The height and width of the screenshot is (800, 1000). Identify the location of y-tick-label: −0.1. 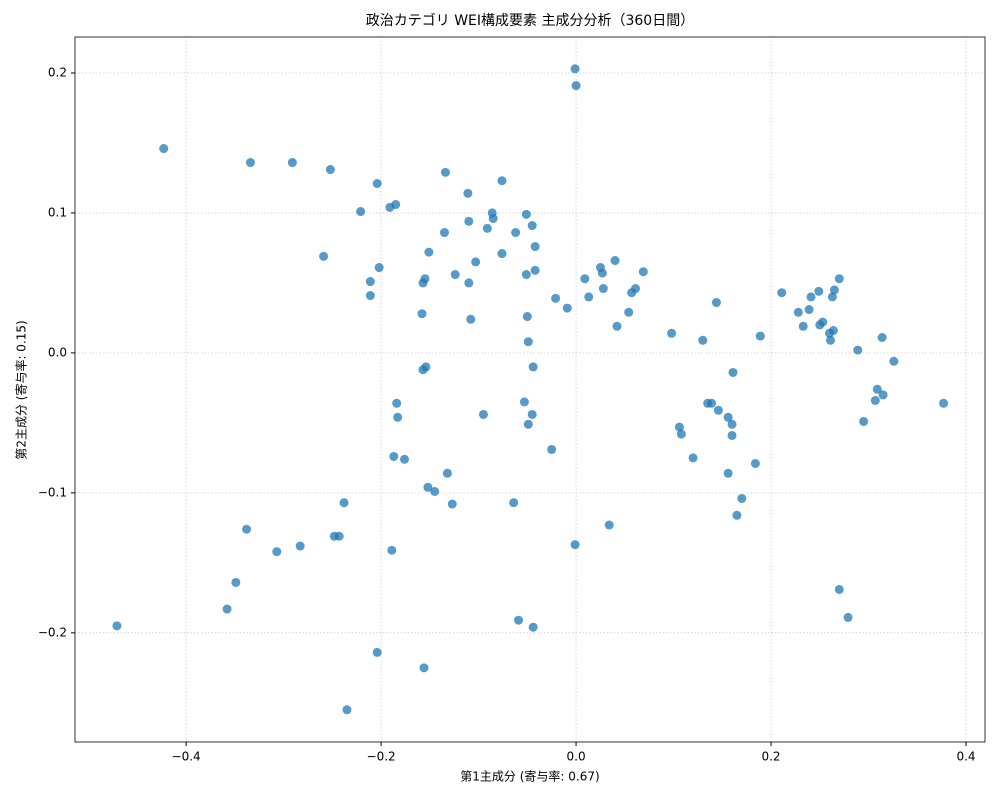
(52, 492).